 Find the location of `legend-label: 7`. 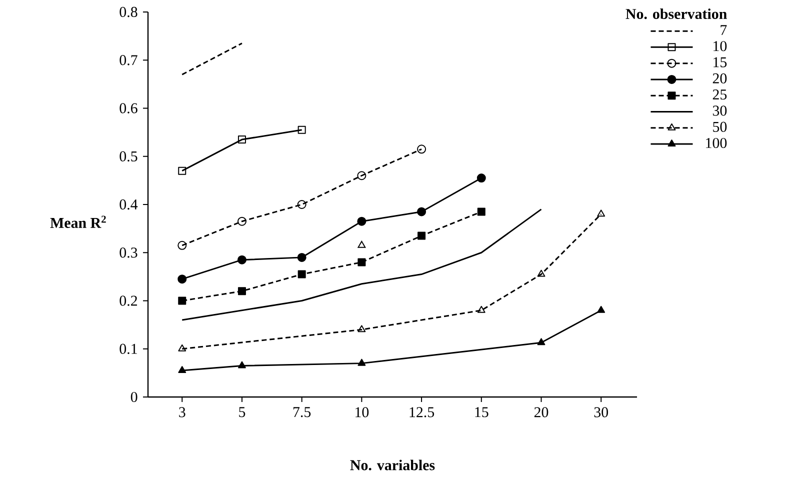

legend-label: 7 is located at coordinates (723, 30).